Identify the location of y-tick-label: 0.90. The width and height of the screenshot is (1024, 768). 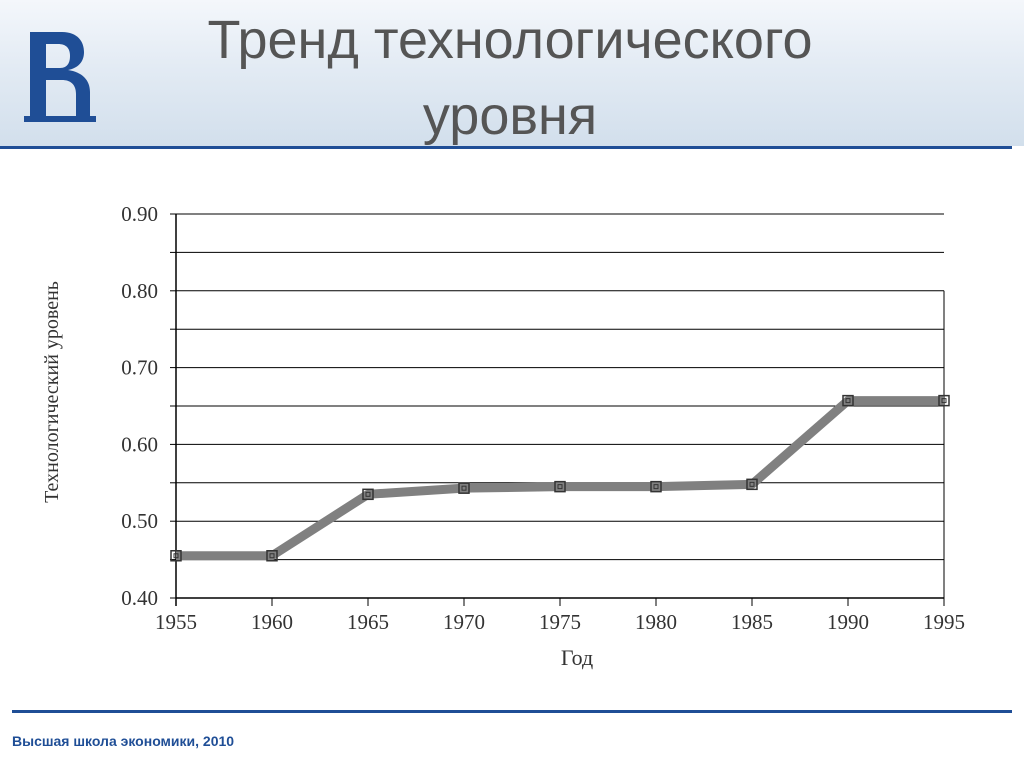
(139, 214).